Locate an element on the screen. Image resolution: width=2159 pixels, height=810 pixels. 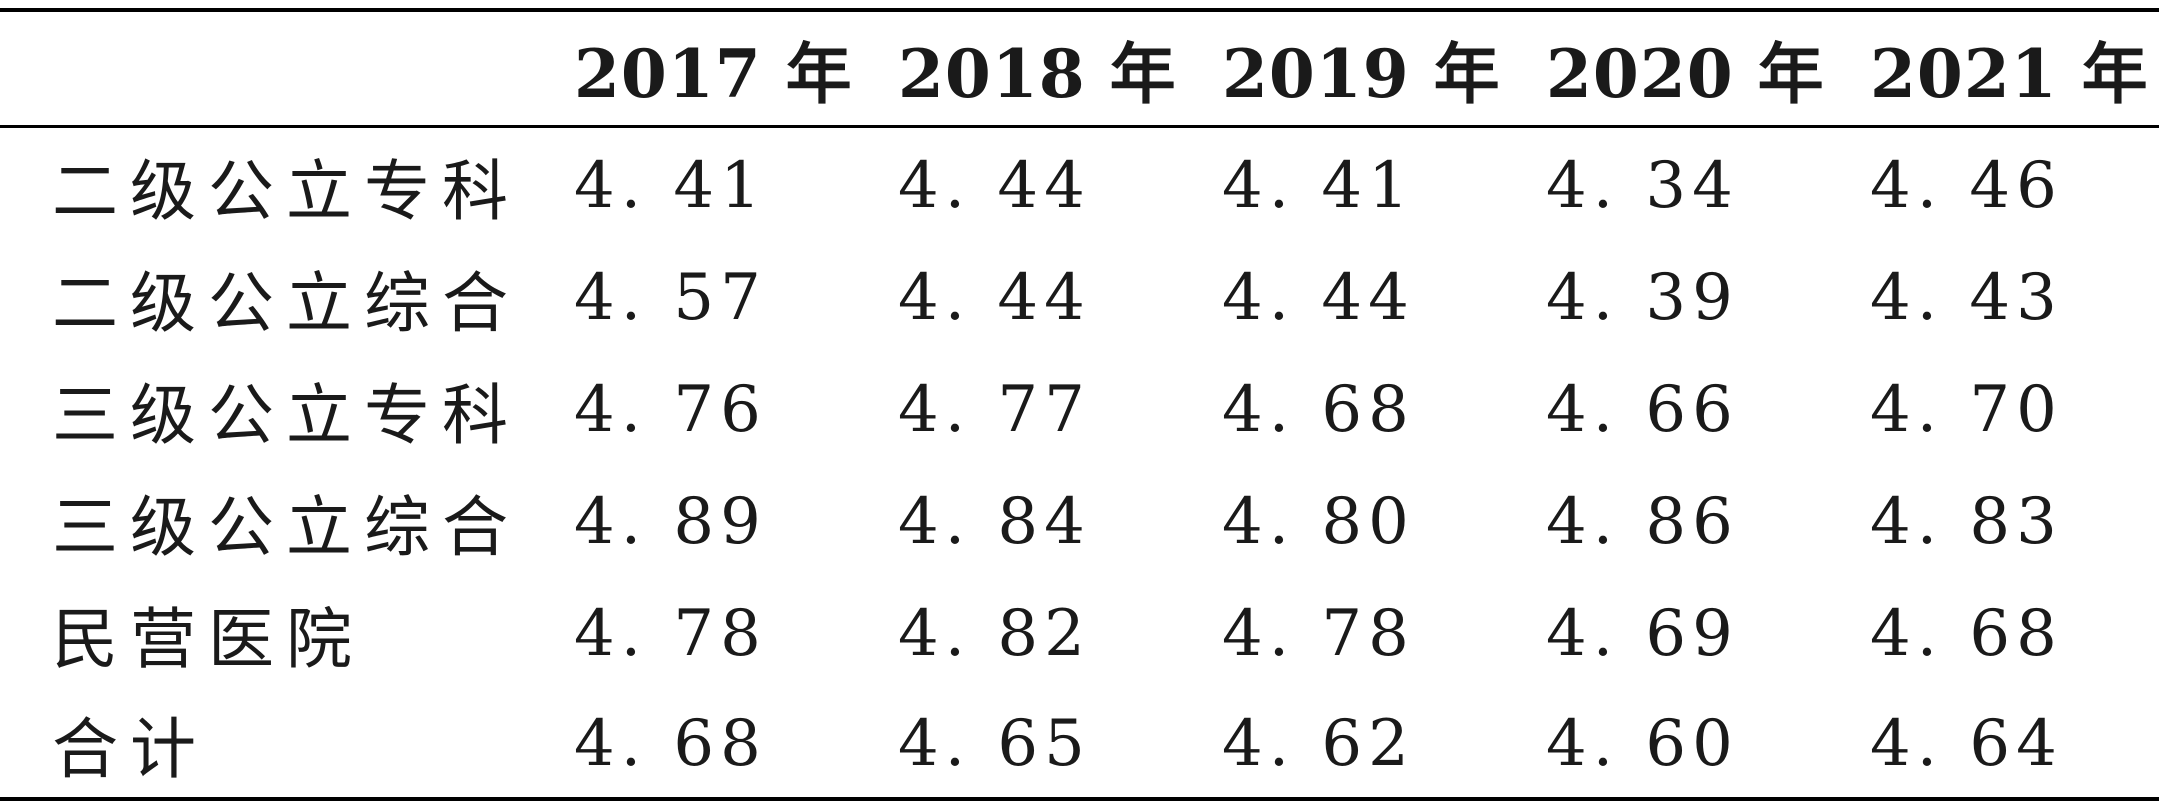
table-cell: 4. 66 is located at coordinates (1642, 410).